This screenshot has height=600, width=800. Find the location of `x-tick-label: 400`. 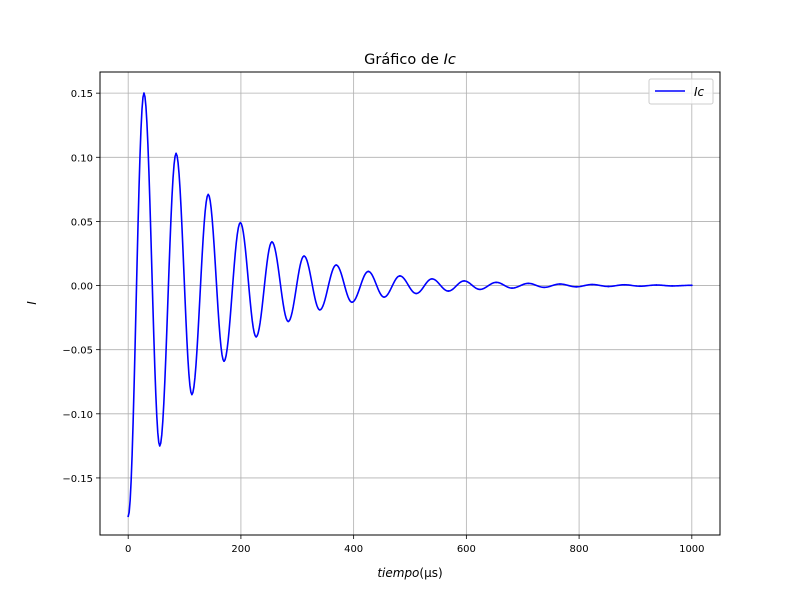

x-tick-label: 400 is located at coordinates (353, 549).